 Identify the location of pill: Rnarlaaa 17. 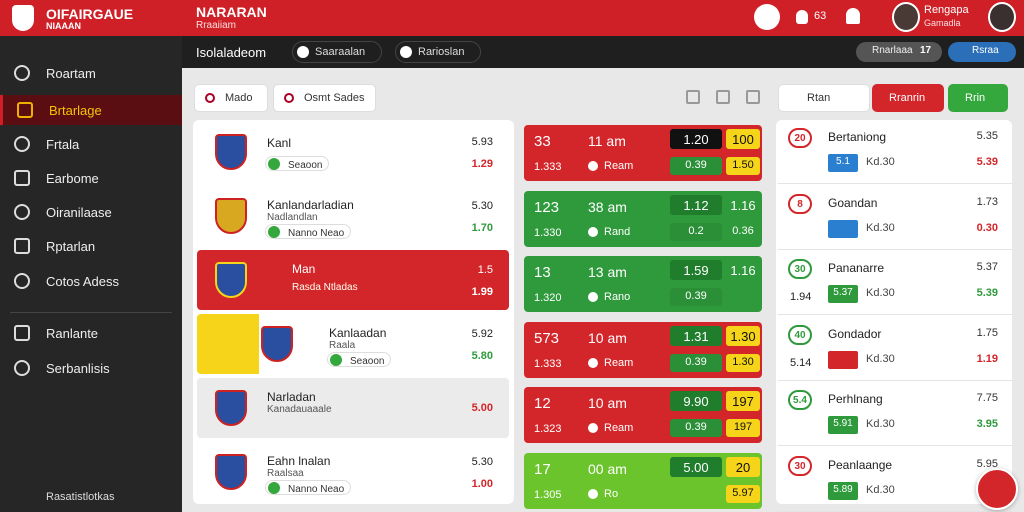
(899, 52).